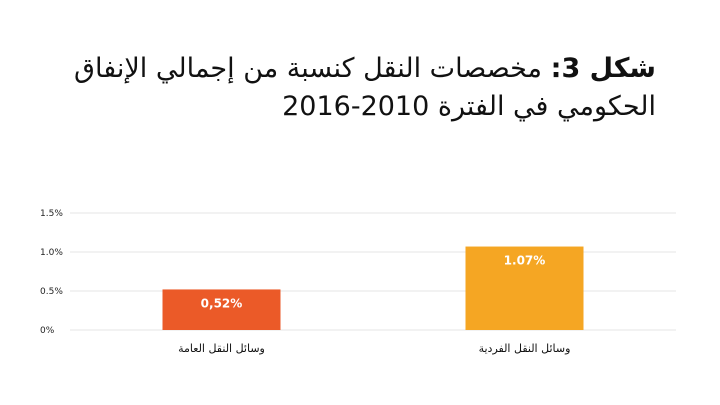 This screenshot has height=405, width=720. Describe the element at coordinates (469, 106) in the screenshot. I see `title-text-line-2: الحكومي في الفترة 2010-2016` at that location.